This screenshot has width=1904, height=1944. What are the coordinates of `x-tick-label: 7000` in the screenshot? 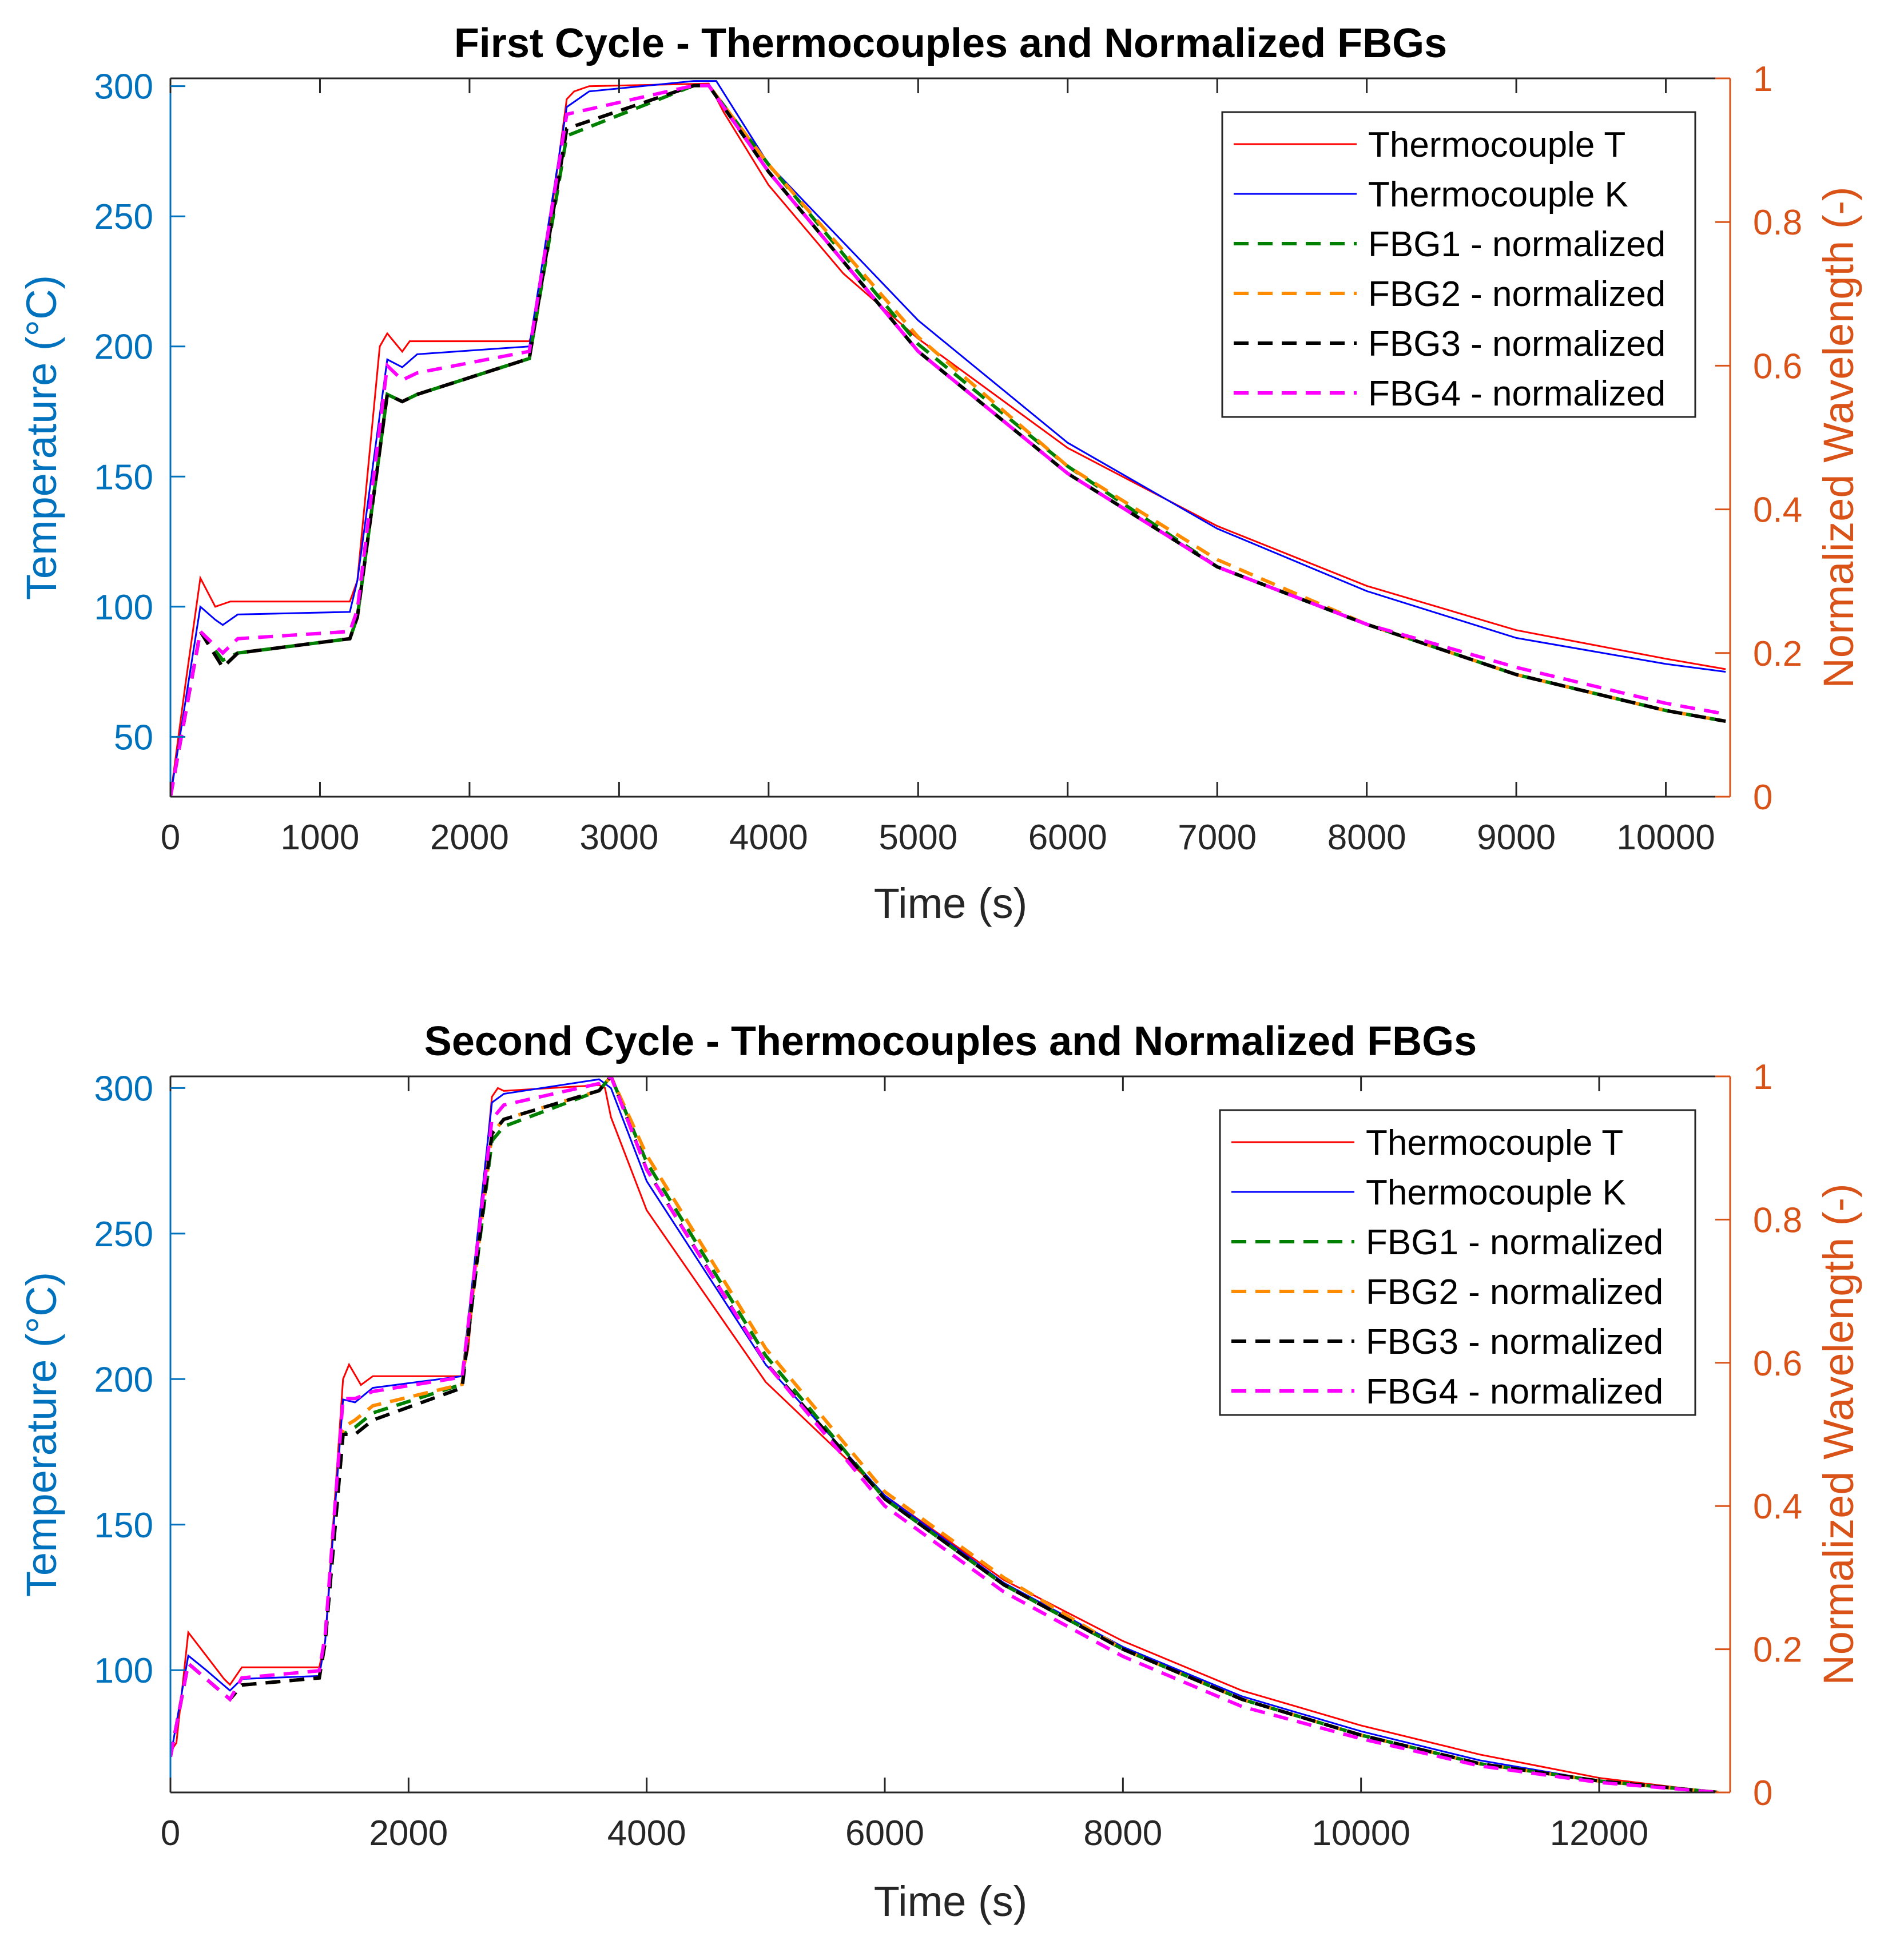 It's located at (1217, 837).